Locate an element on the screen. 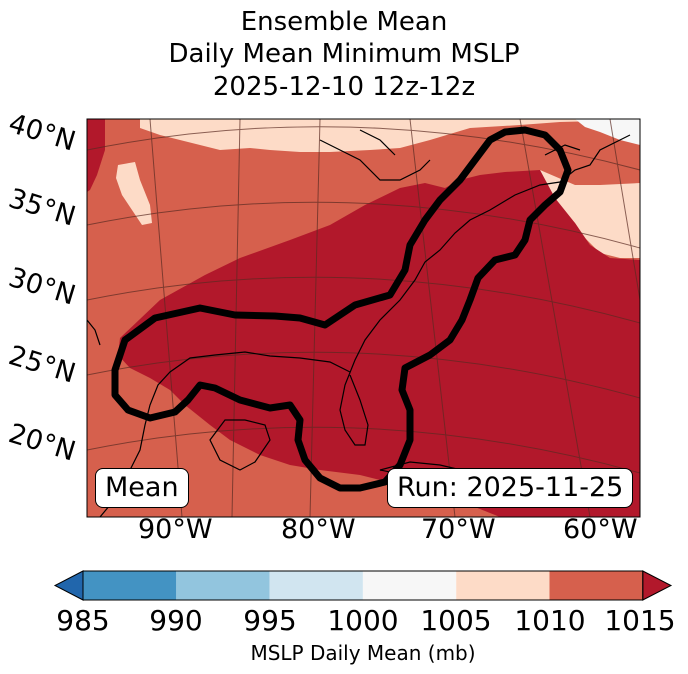 Image resolution: width=688 pixels, height=674 pixels. title-line-1: Ensemble Mean is located at coordinates (344, 22).